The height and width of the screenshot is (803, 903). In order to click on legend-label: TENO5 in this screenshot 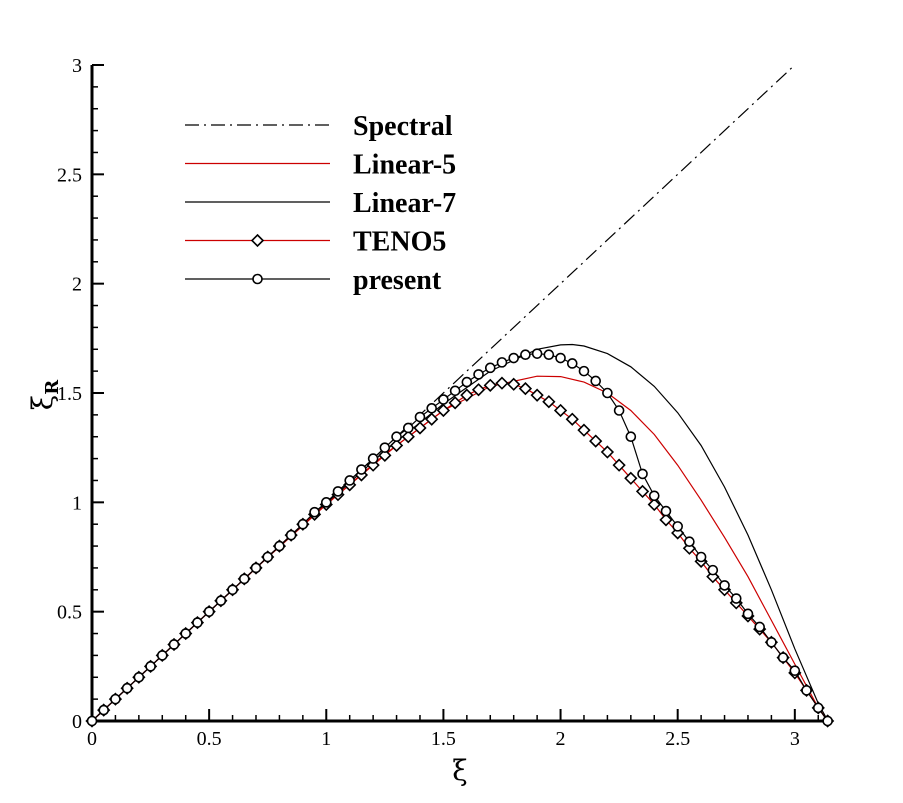, I will do `click(399, 242)`.